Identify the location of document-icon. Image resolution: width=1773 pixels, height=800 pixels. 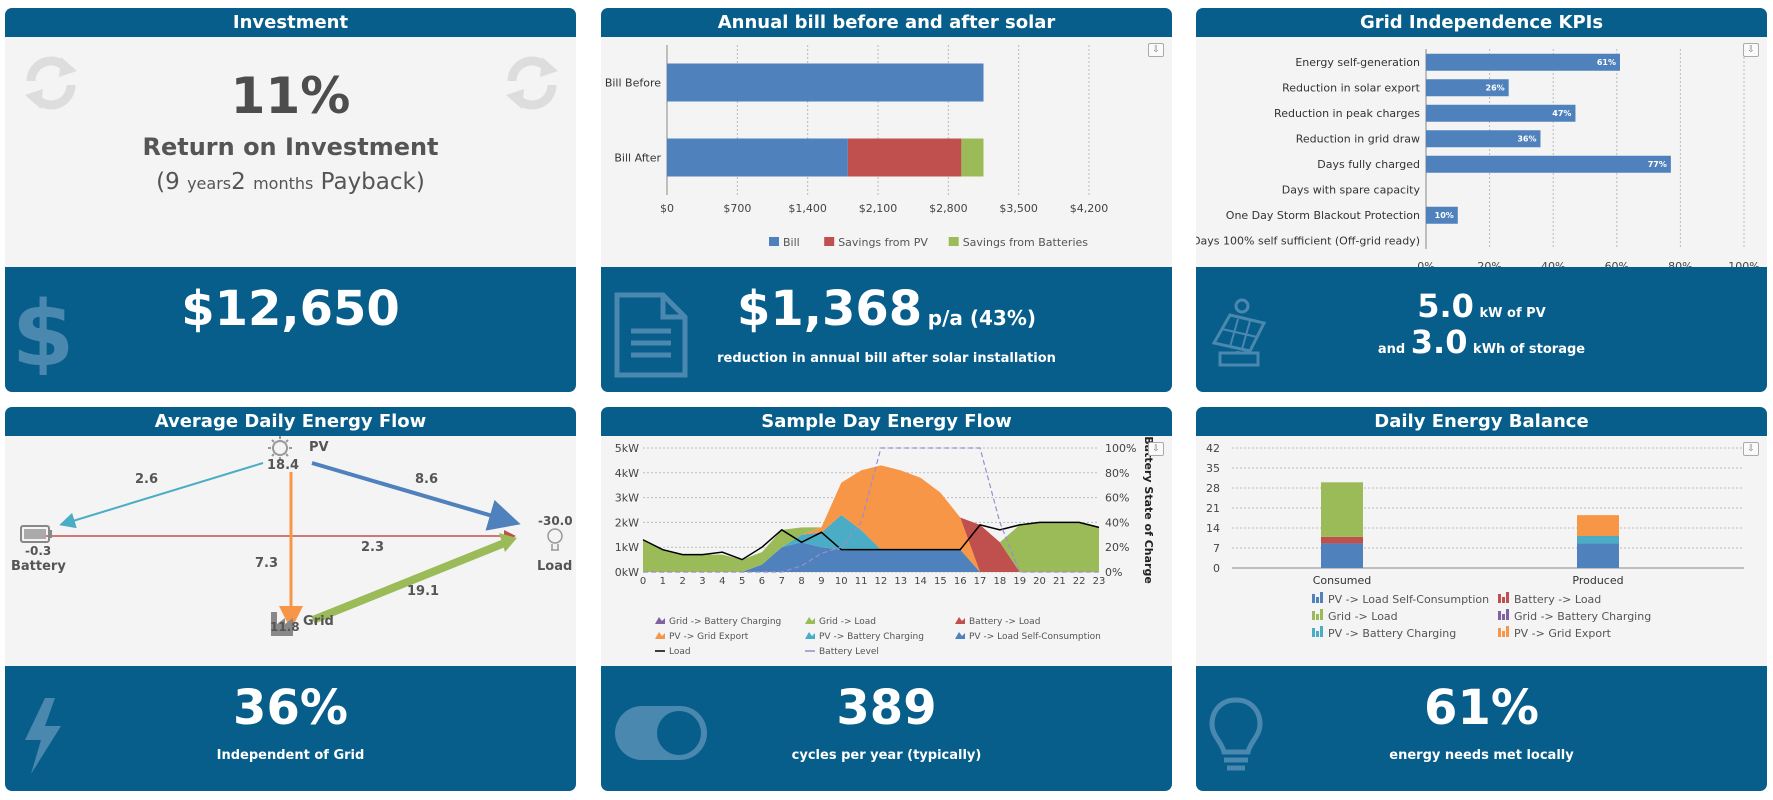
(651, 335).